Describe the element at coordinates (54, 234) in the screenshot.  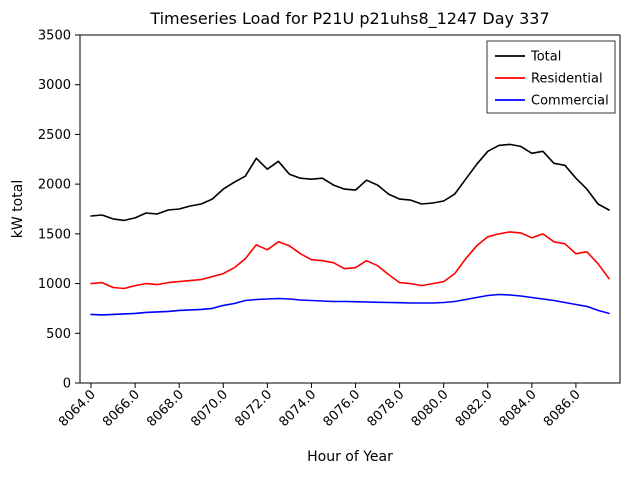
I see `y-tick-label: 1500` at that location.